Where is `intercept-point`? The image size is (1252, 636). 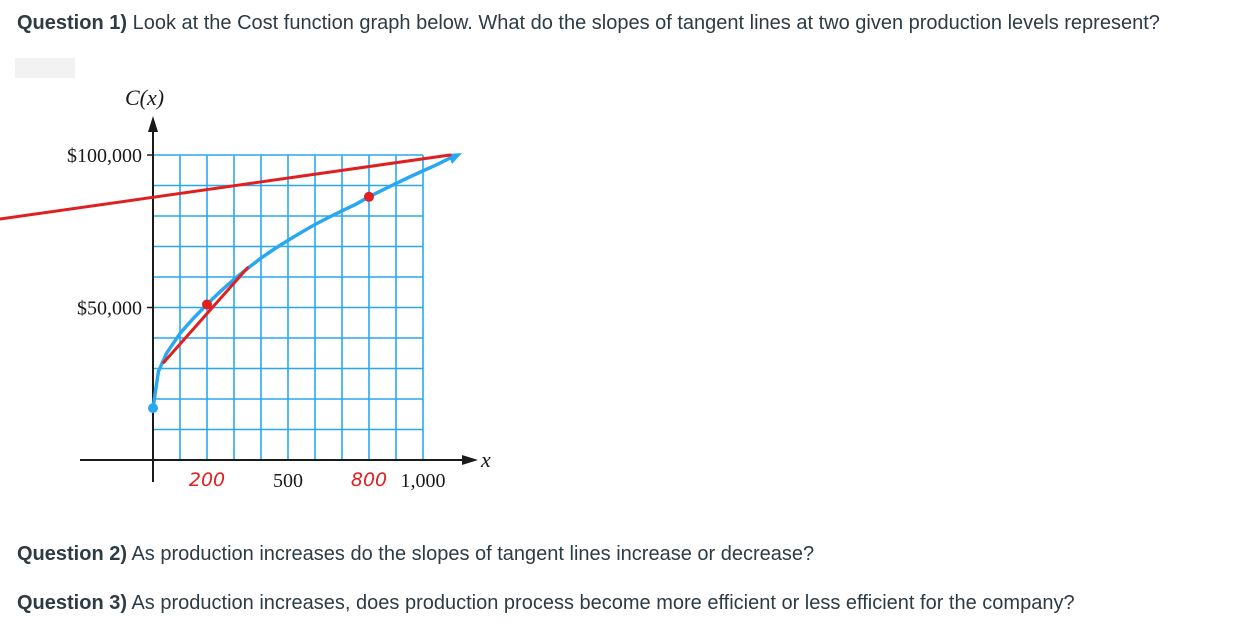 intercept-point is located at coordinates (153, 408).